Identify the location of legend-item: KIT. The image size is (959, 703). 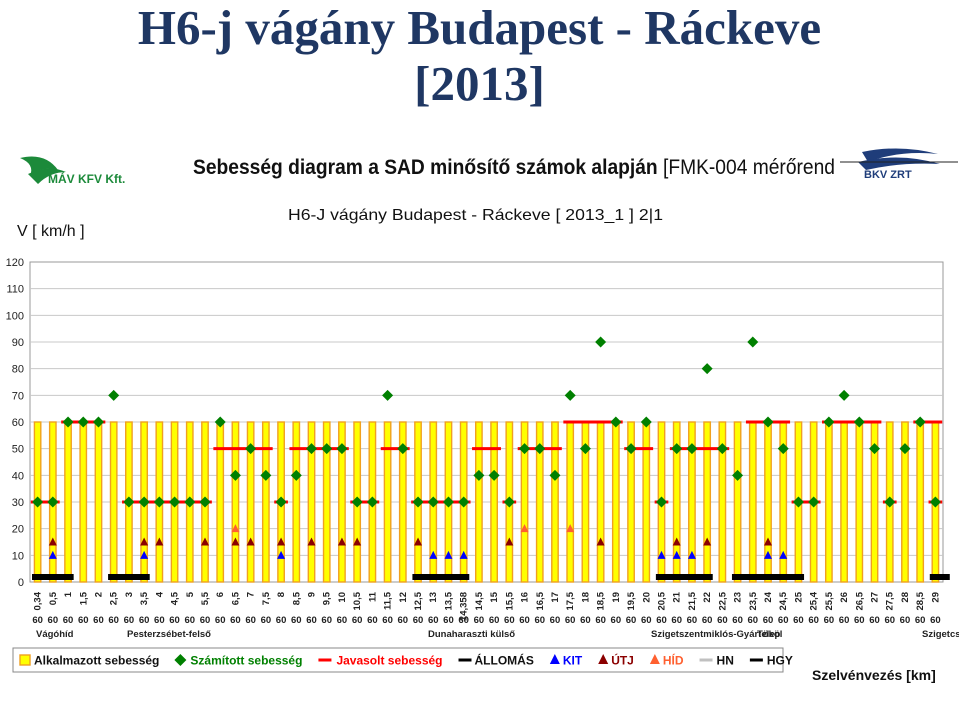
(566, 661).